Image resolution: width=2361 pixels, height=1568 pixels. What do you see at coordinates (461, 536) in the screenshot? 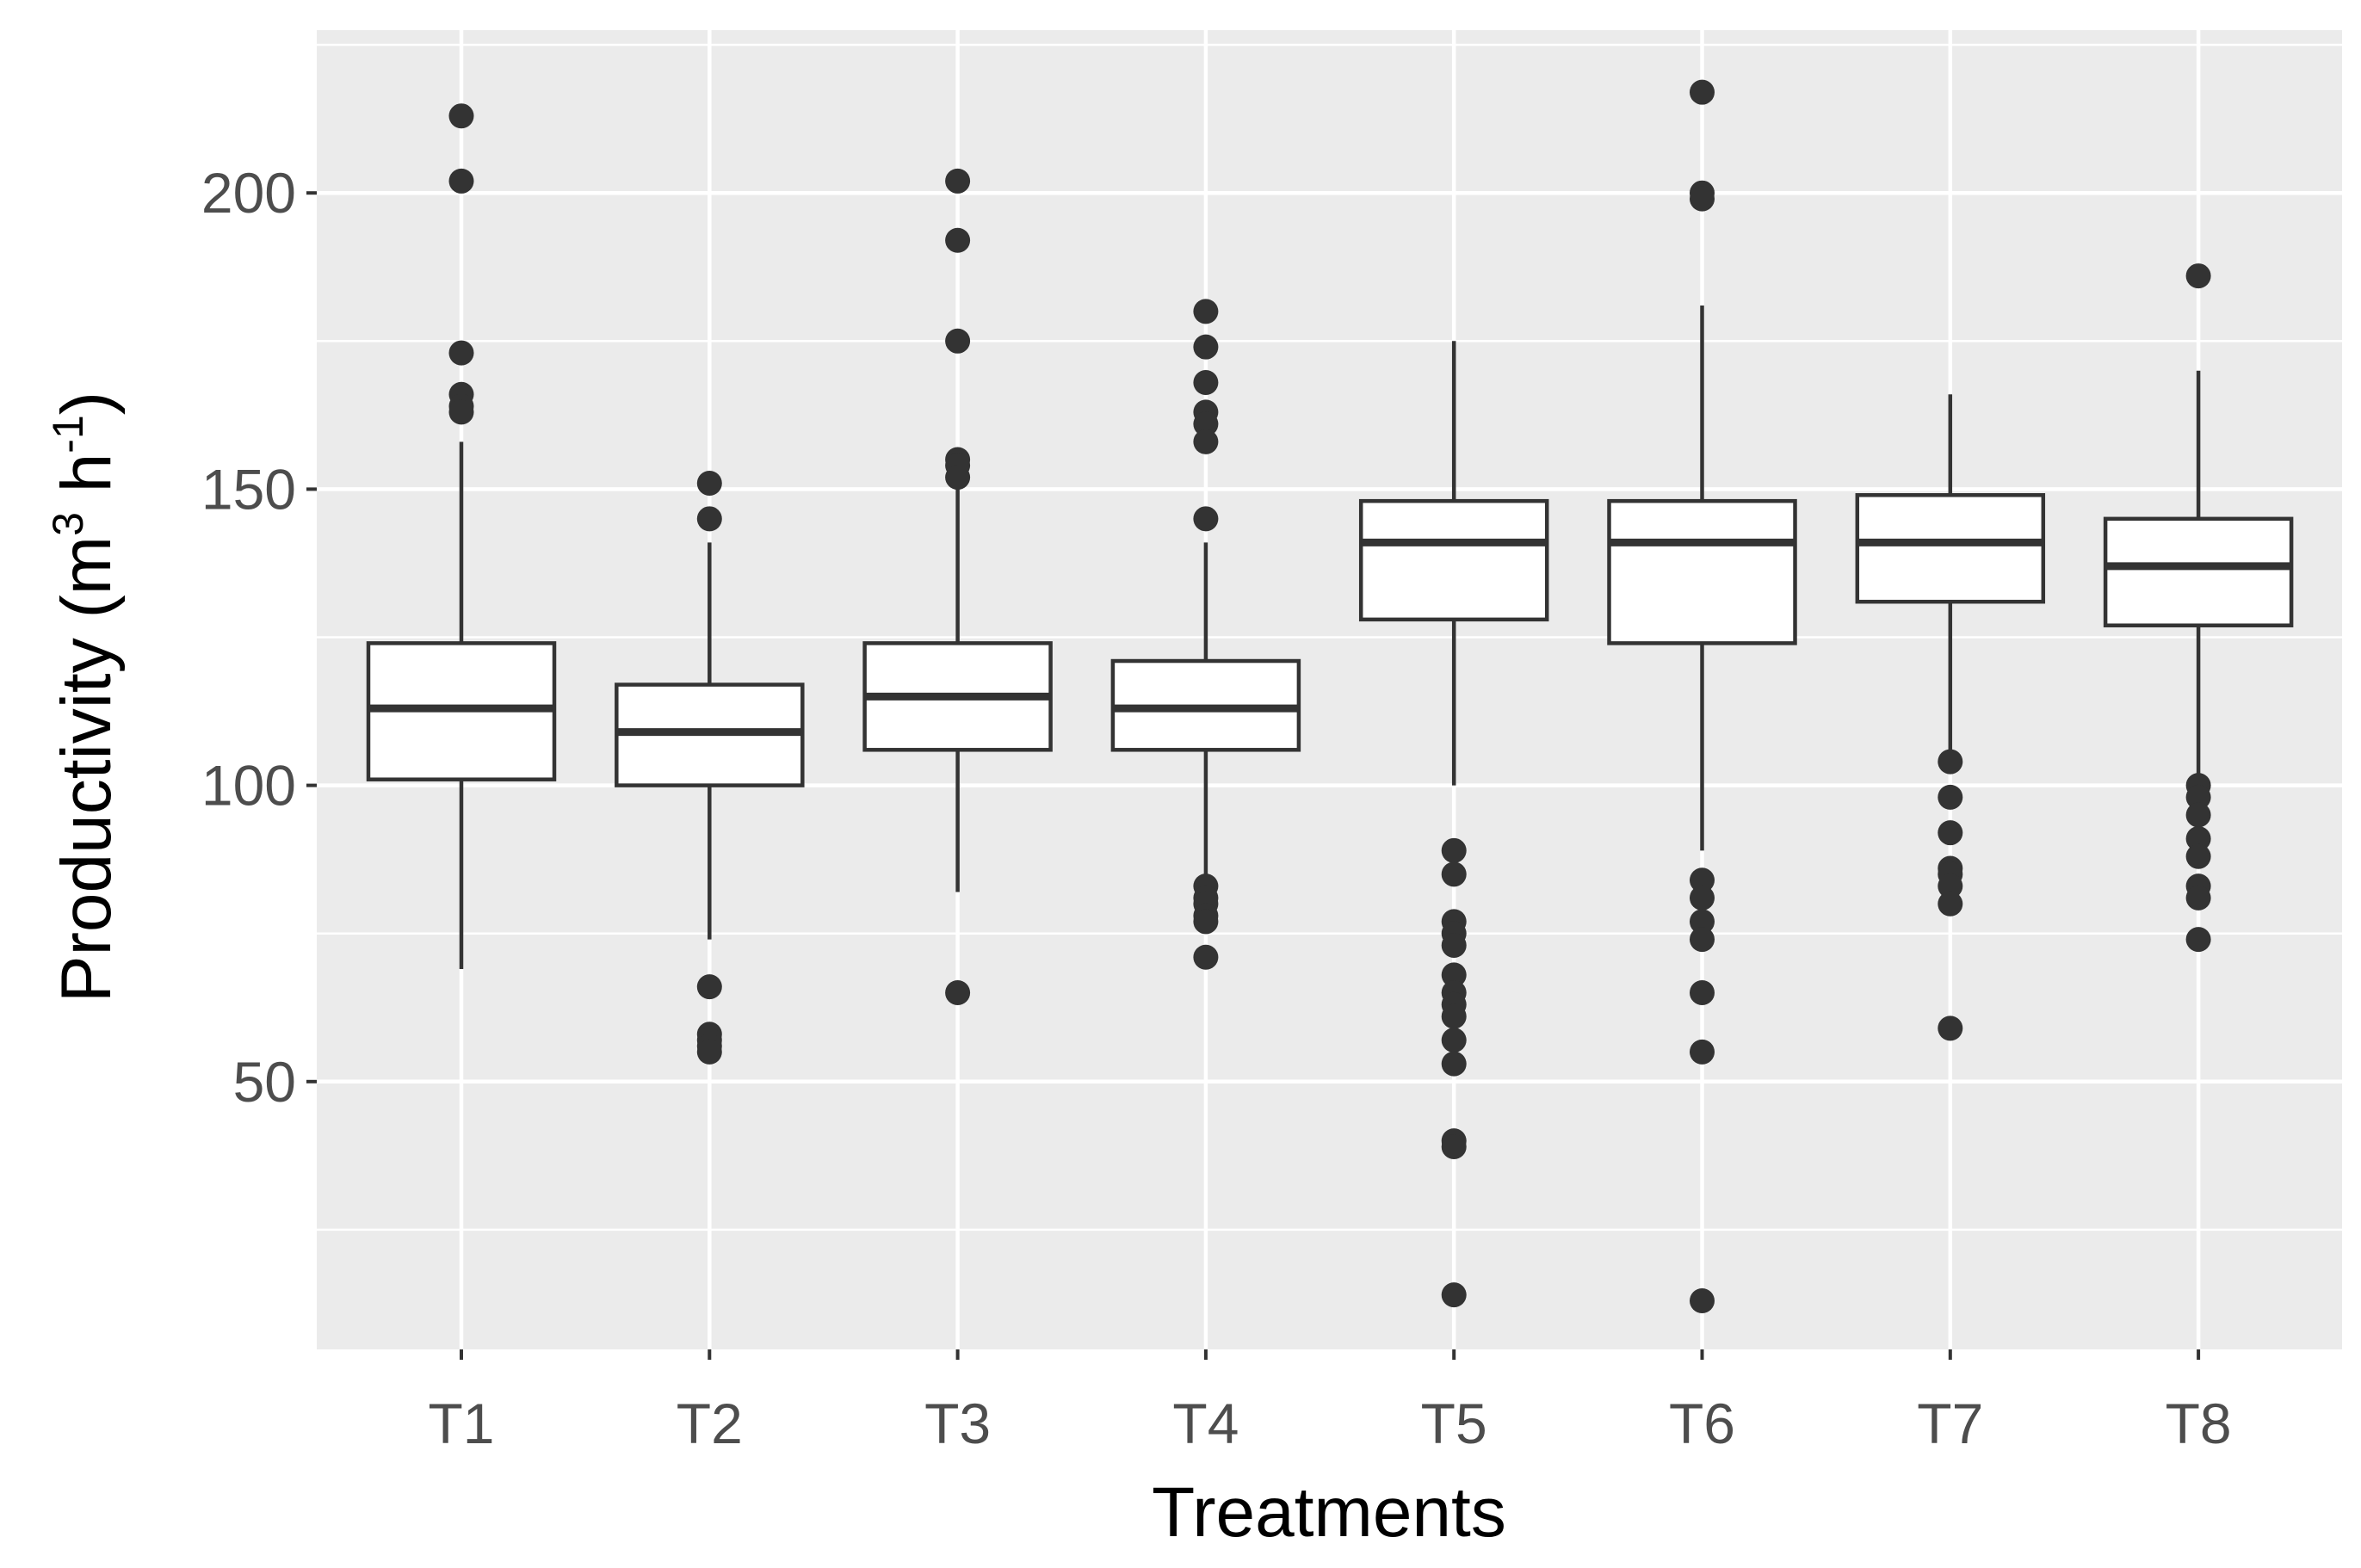
I see `box-T1` at bounding box center [461, 536].